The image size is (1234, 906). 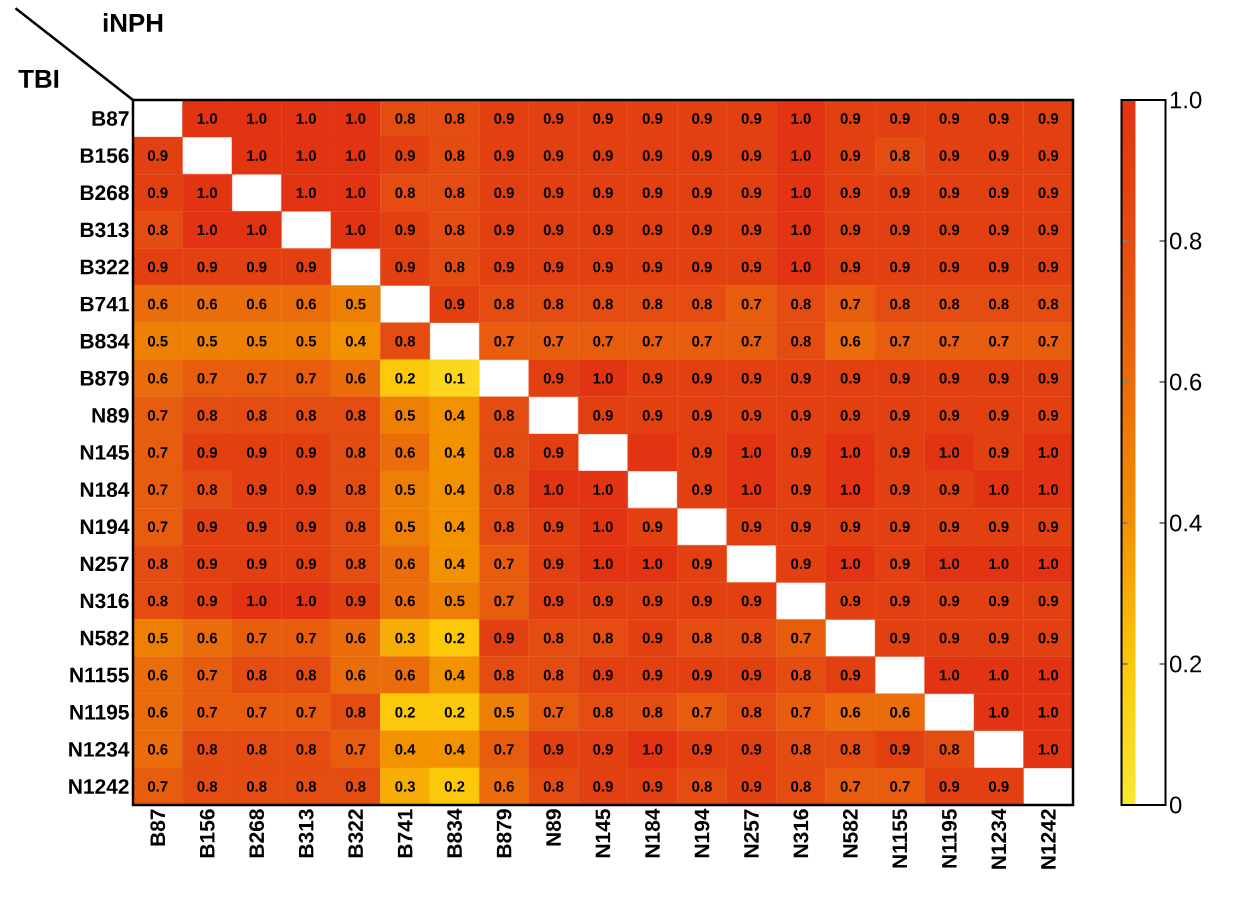 What do you see at coordinates (900, 838) in the screenshot?
I see `x-tick-label: N1155` at bounding box center [900, 838].